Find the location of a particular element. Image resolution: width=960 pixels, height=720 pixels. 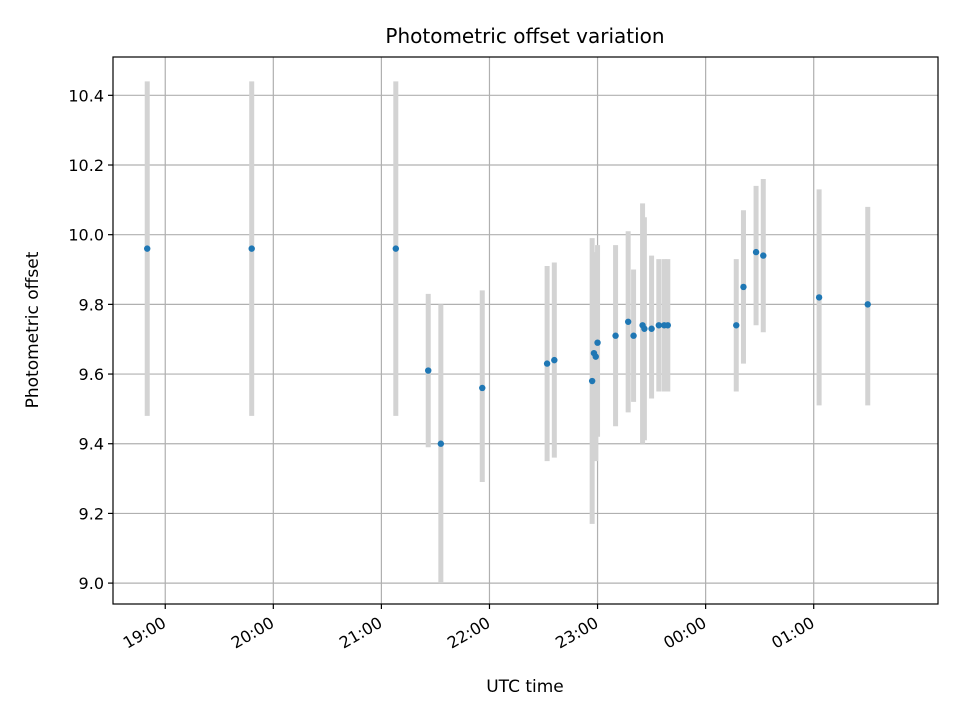

chart-title: Photometric offset variation is located at coordinates (524, 36).